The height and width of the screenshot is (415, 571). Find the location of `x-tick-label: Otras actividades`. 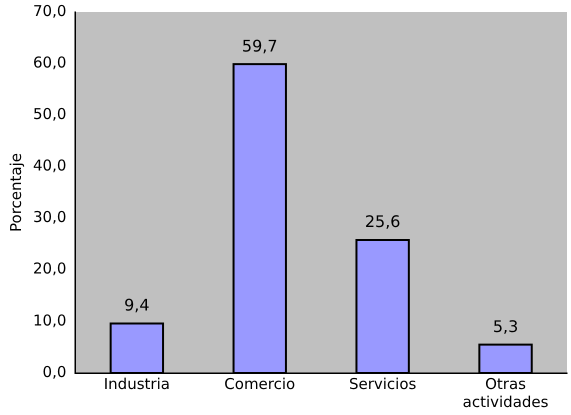

x-tick-label: Otras actividades is located at coordinates (505, 392).